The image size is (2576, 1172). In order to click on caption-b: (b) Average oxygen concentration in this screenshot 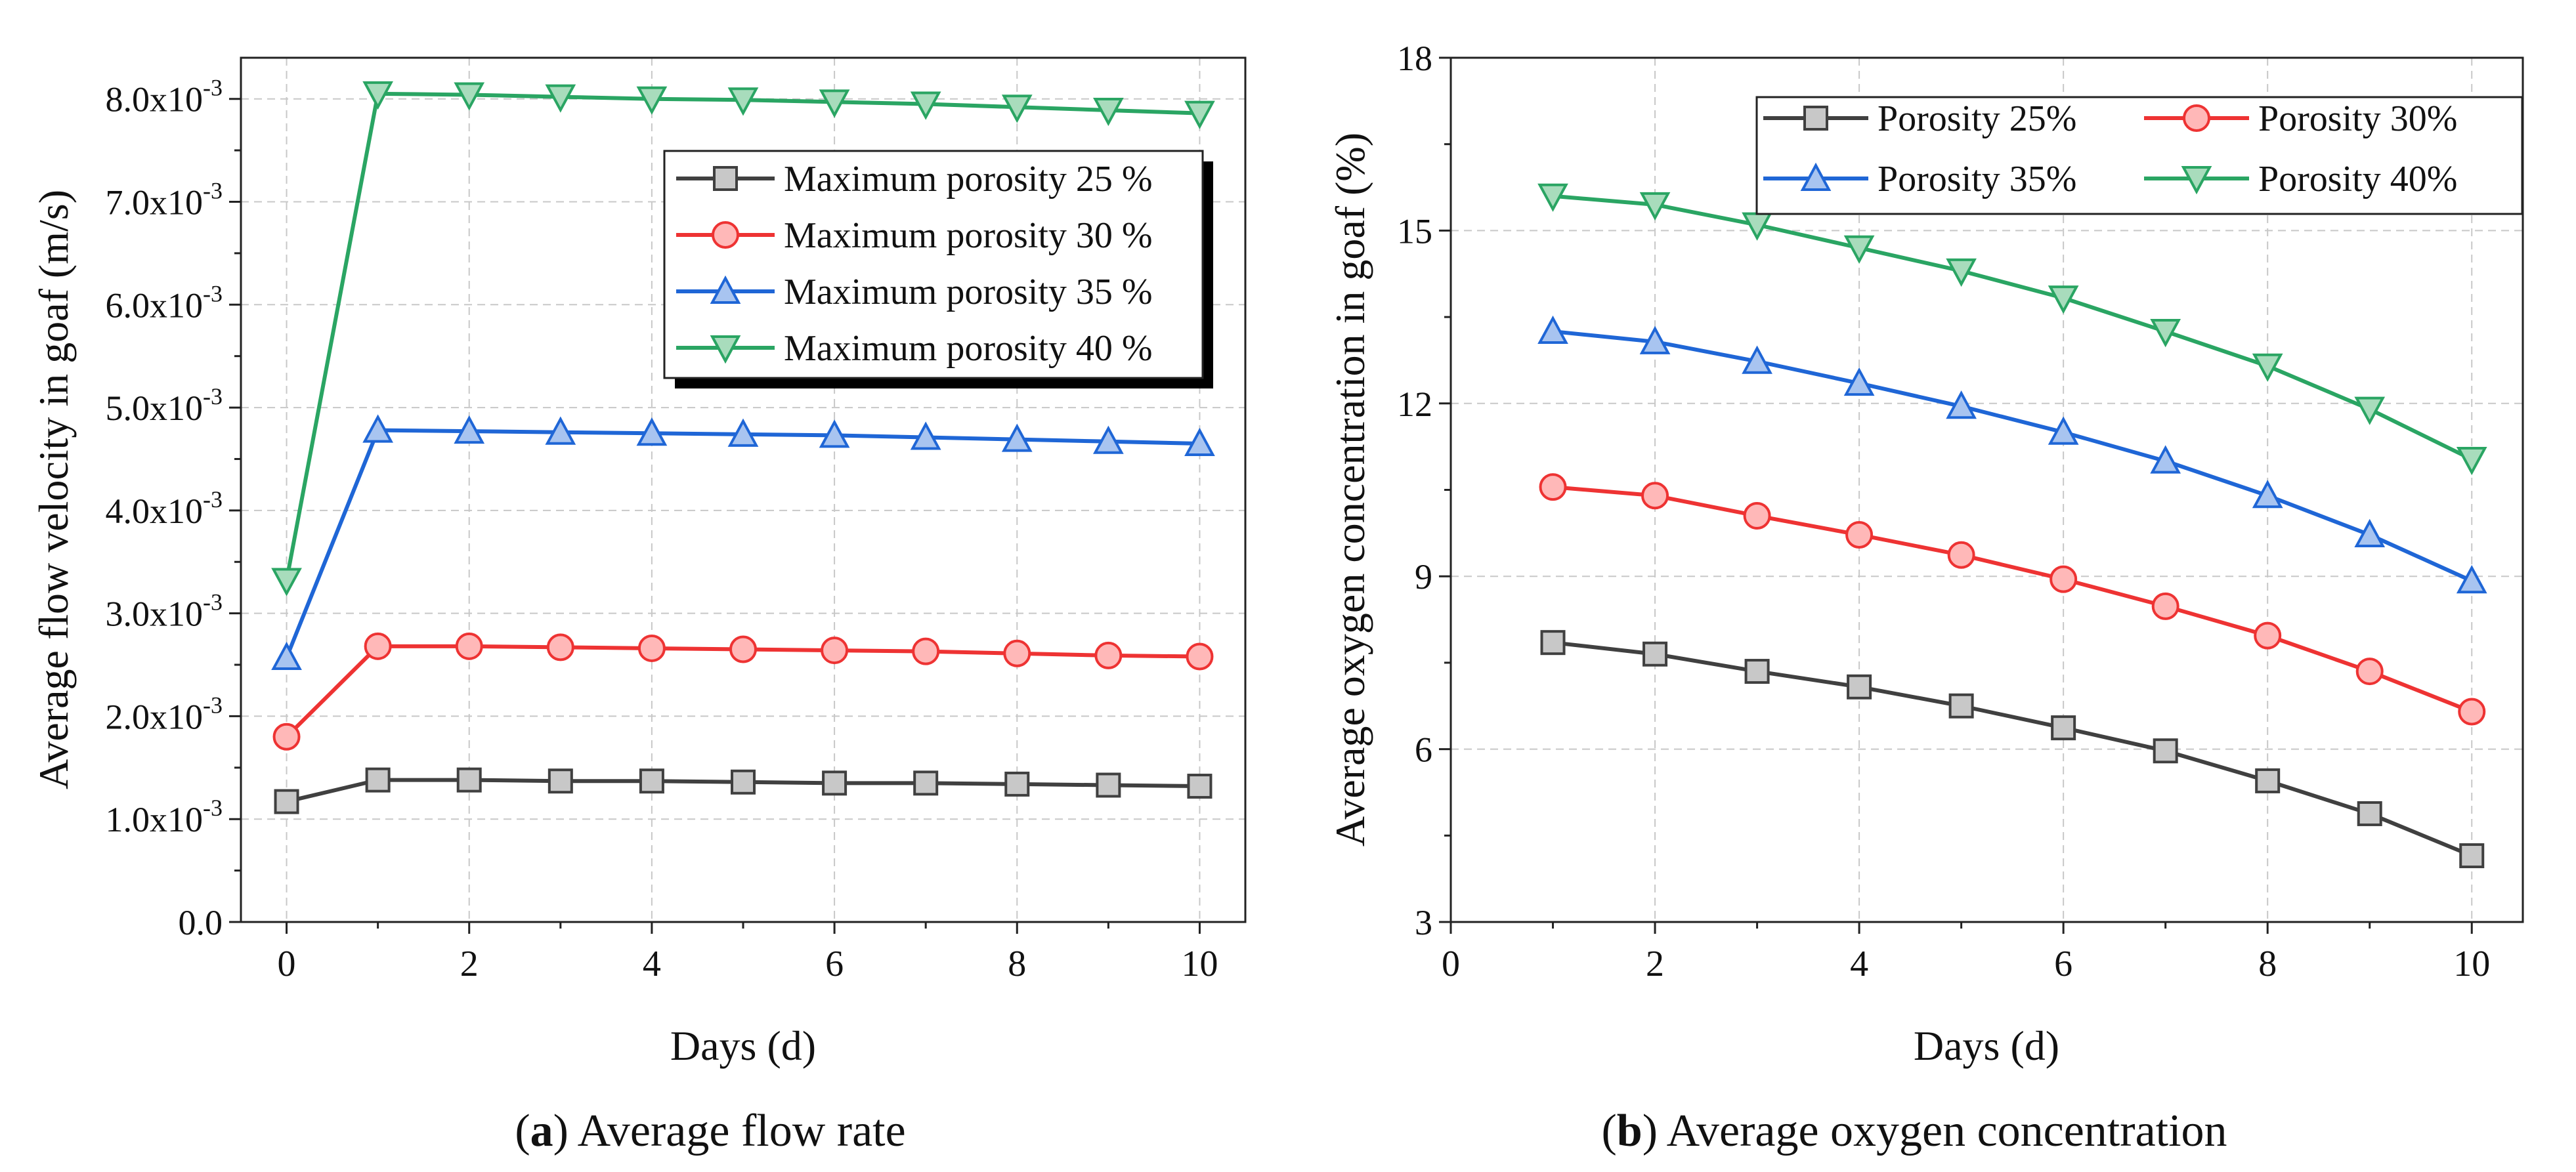, I will do `click(1914, 1131)`.